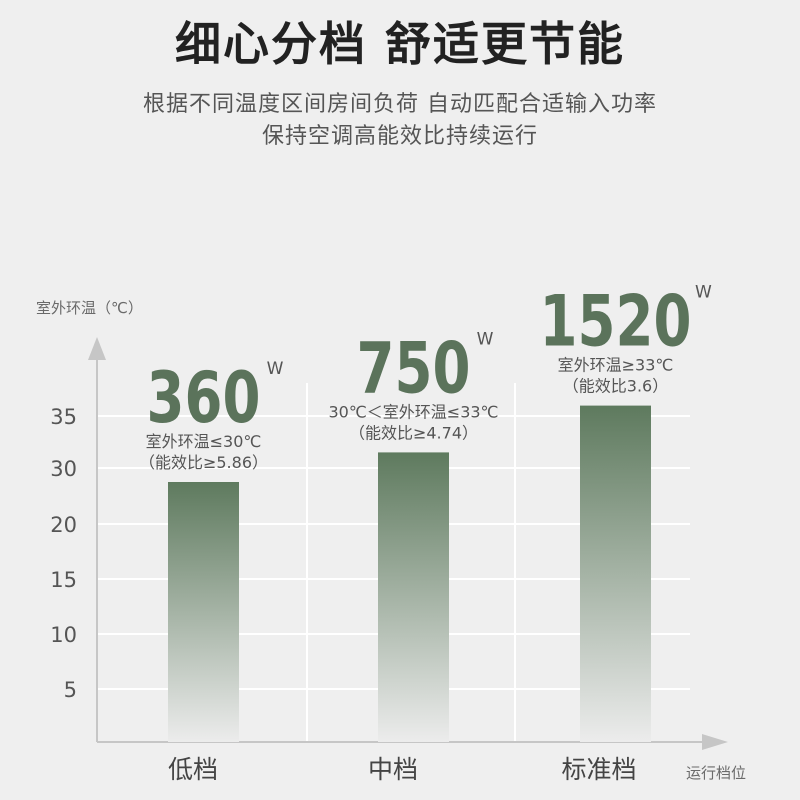  Describe the element at coordinates (193, 769) in the screenshot. I see `category-label: 低档` at that location.